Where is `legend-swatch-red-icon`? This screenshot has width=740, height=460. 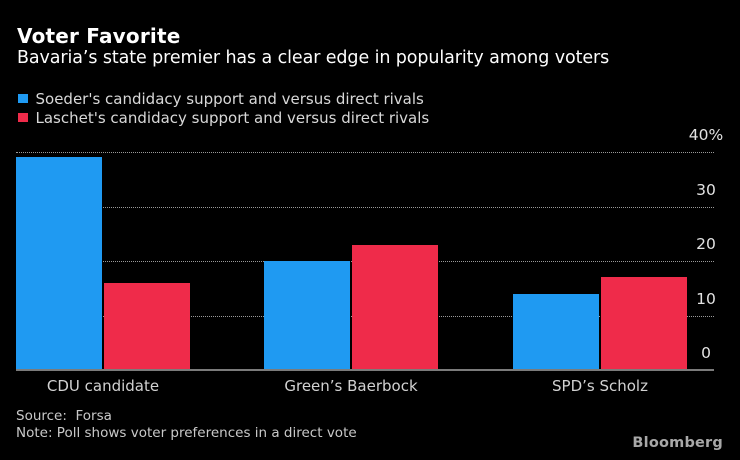 legend-swatch-red-icon is located at coordinates (23, 117).